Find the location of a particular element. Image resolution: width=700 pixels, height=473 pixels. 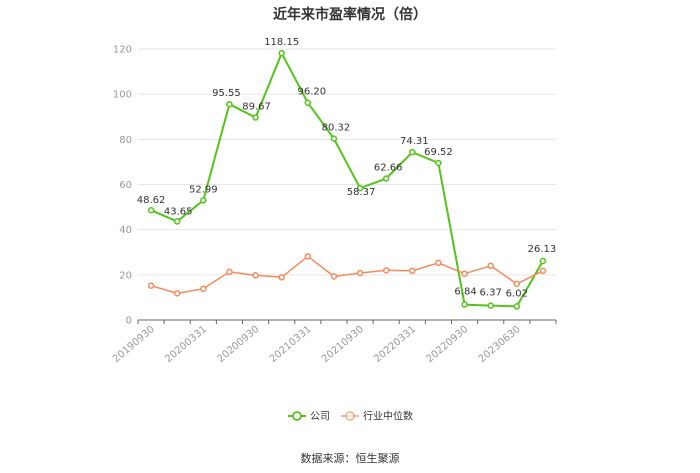

series-line is located at coordinates (347, 275).